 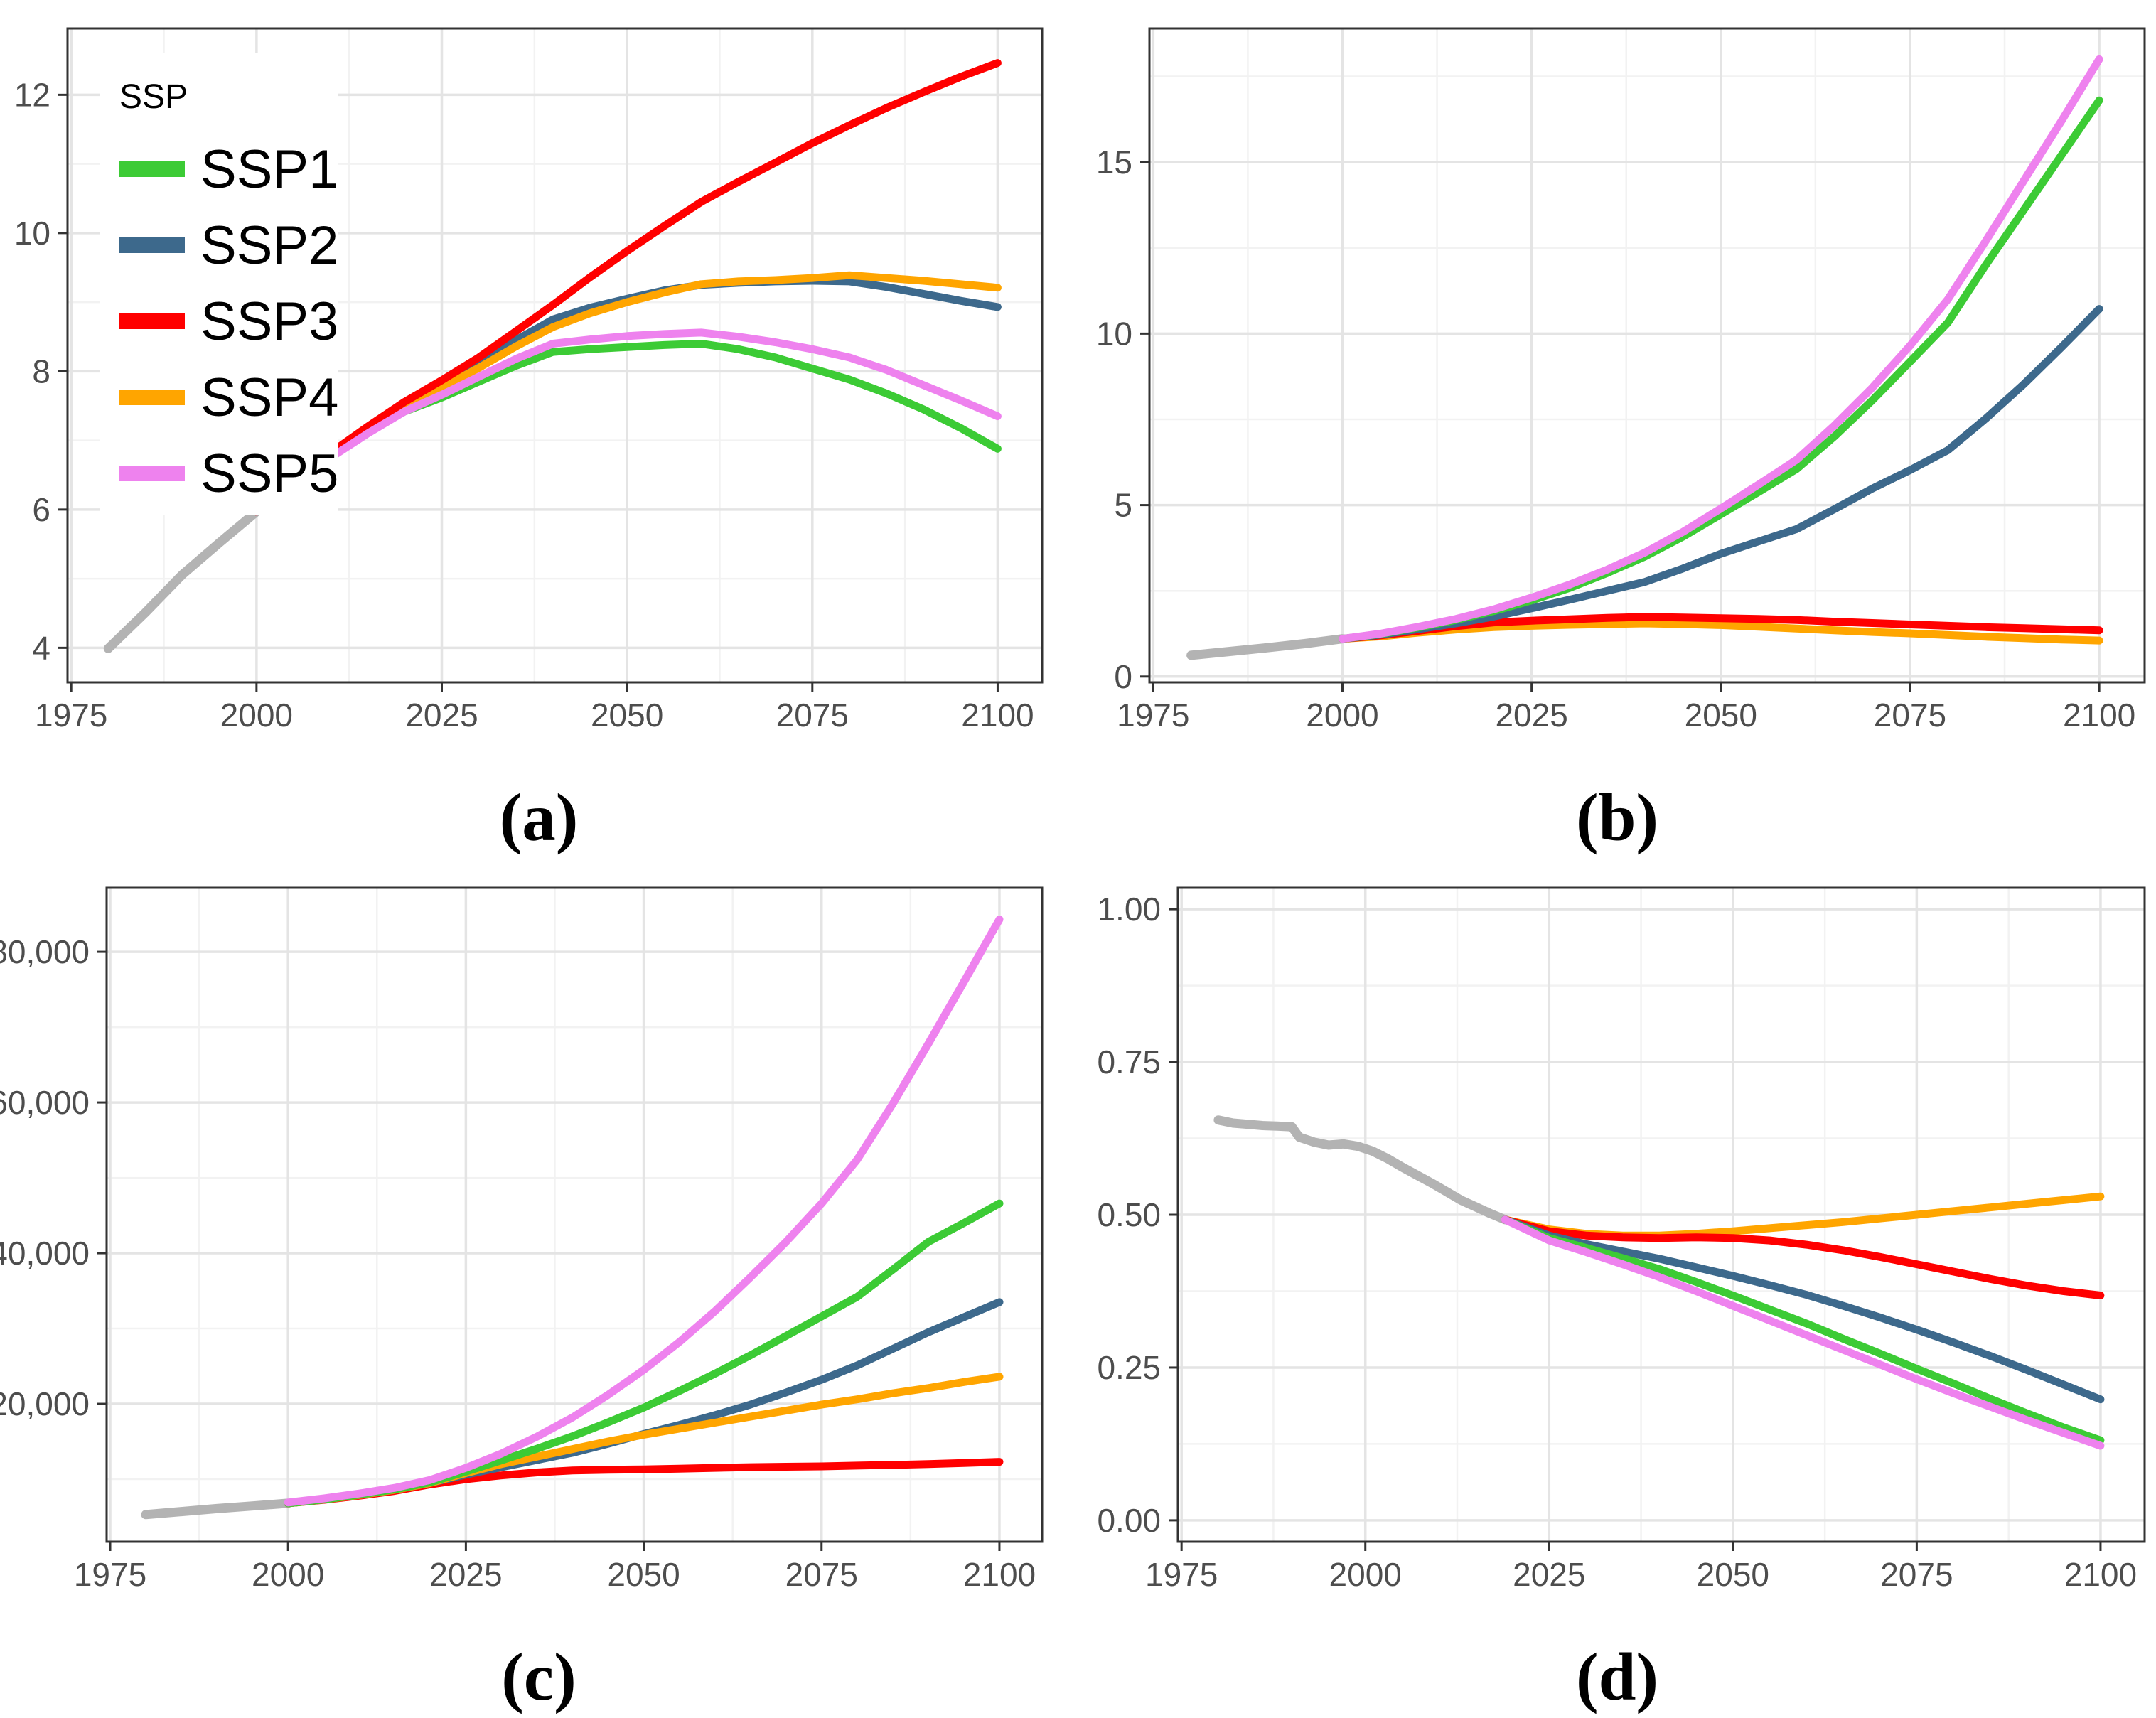 I want to click on svg-text: 80,000, so click(x=45, y=951).